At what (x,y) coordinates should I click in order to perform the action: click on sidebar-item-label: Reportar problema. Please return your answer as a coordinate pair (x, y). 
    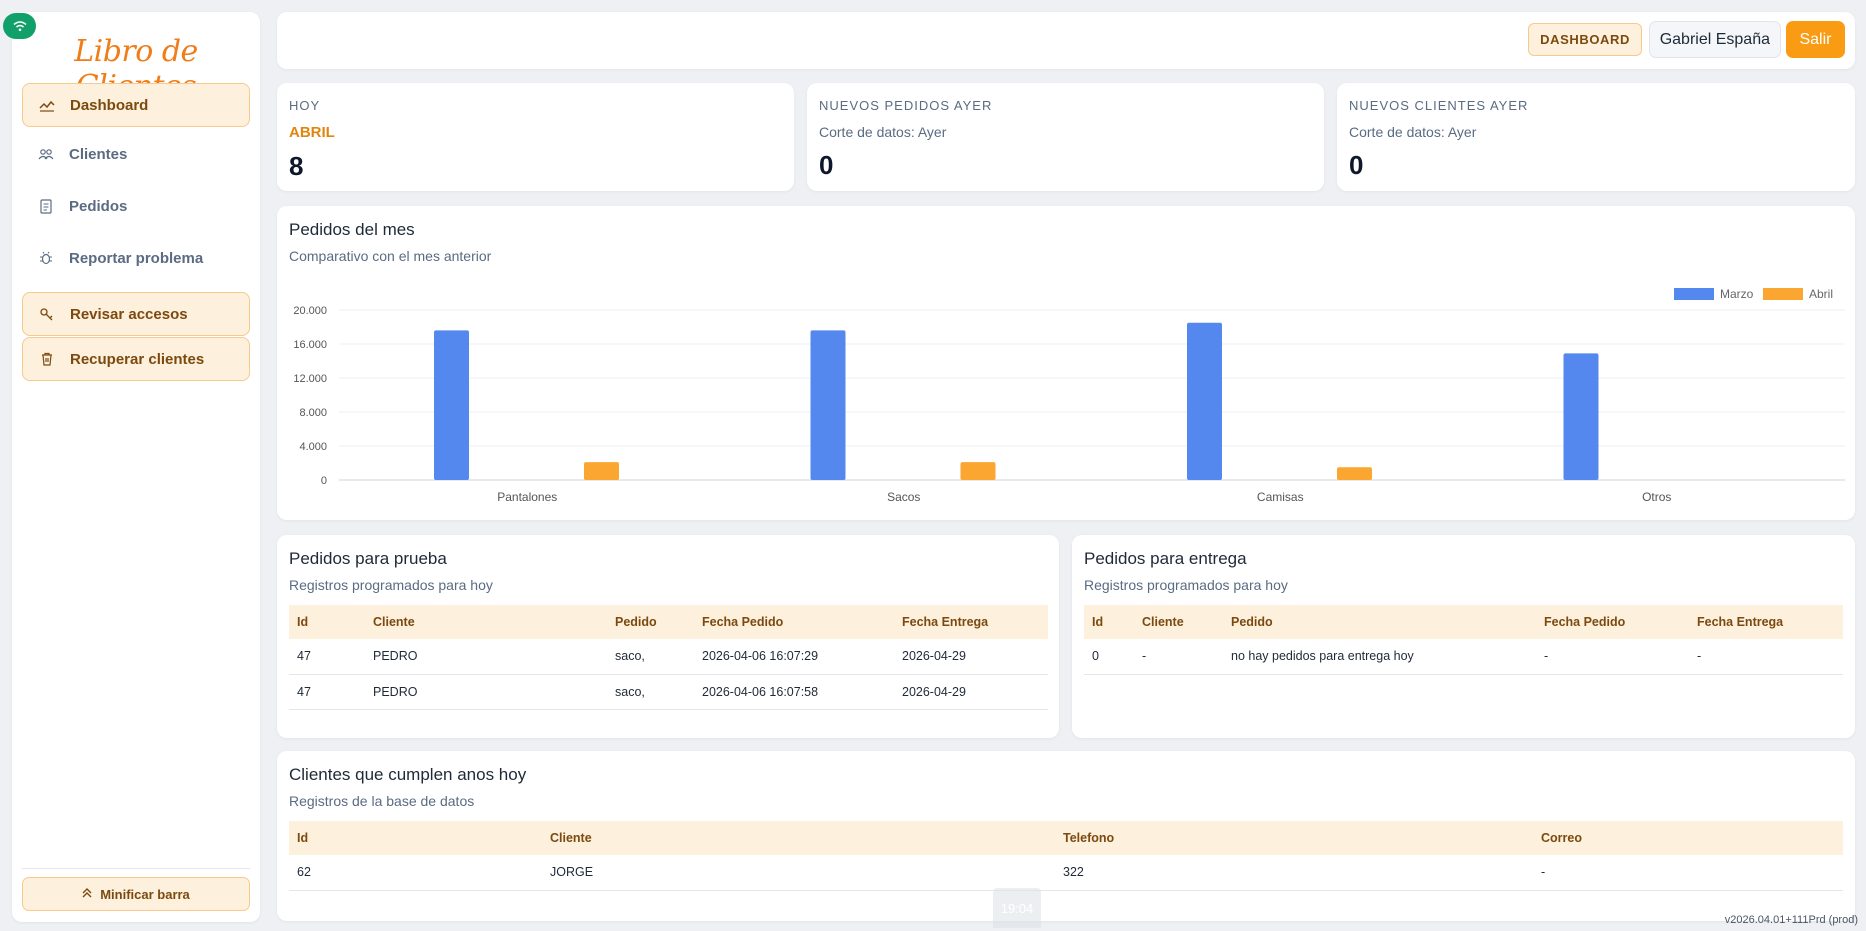
    Looking at the image, I should click on (136, 258).